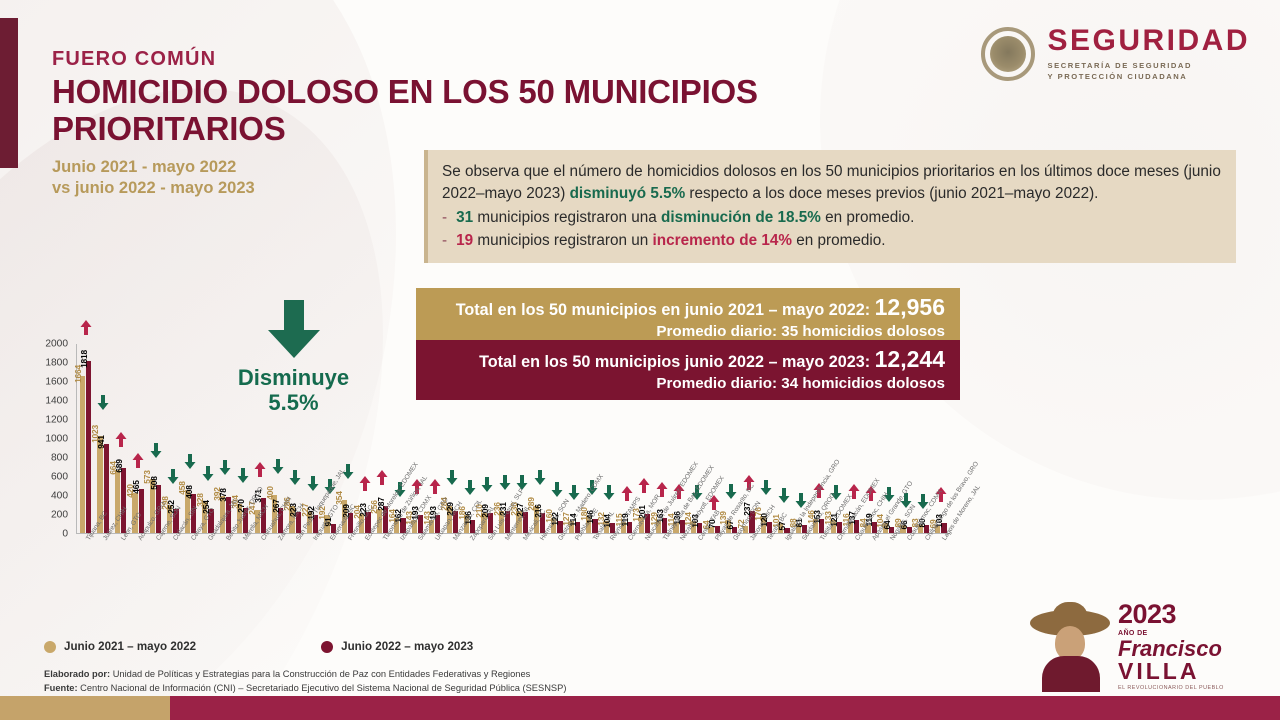 The image size is (1280, 720). Describe the element at coordinates (554, 438) in the screenshot. I see `chart-bar-group: 160 122` at that location.